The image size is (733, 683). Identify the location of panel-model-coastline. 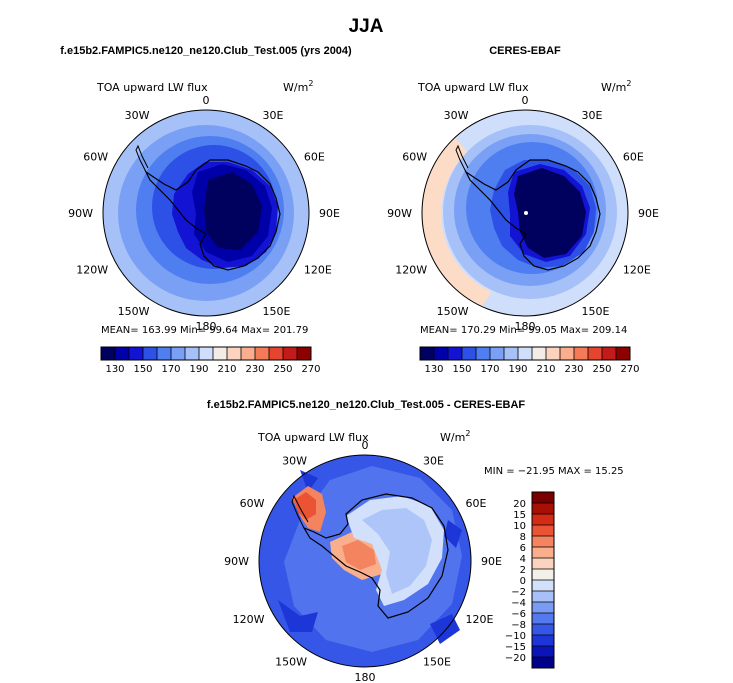
(212, 215).